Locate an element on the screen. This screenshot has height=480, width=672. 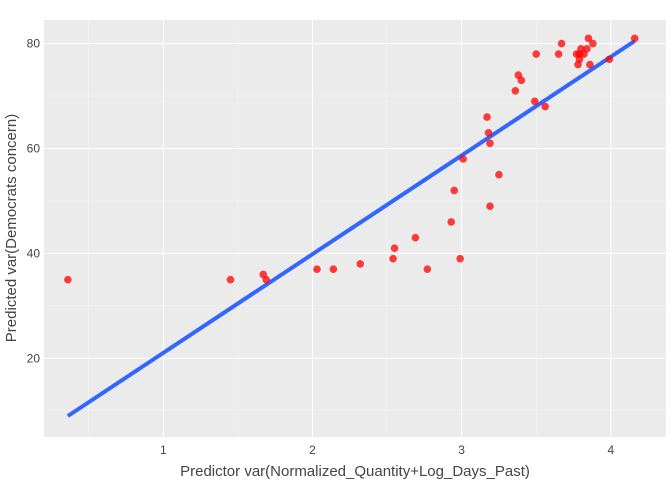
y-tick-label: 20 is located at coordinates (34, 358).